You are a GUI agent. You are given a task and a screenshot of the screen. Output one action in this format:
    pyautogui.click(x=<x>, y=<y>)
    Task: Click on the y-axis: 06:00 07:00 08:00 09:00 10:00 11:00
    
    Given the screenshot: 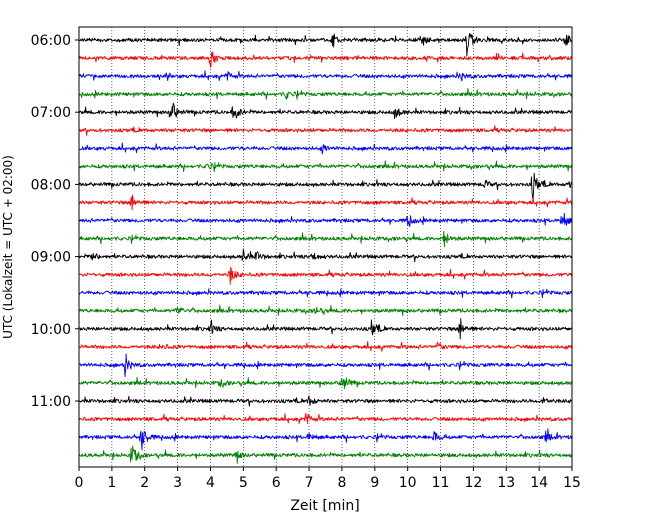 What is the action you would take?
    pyautogui.click(x=55, y=221)
    